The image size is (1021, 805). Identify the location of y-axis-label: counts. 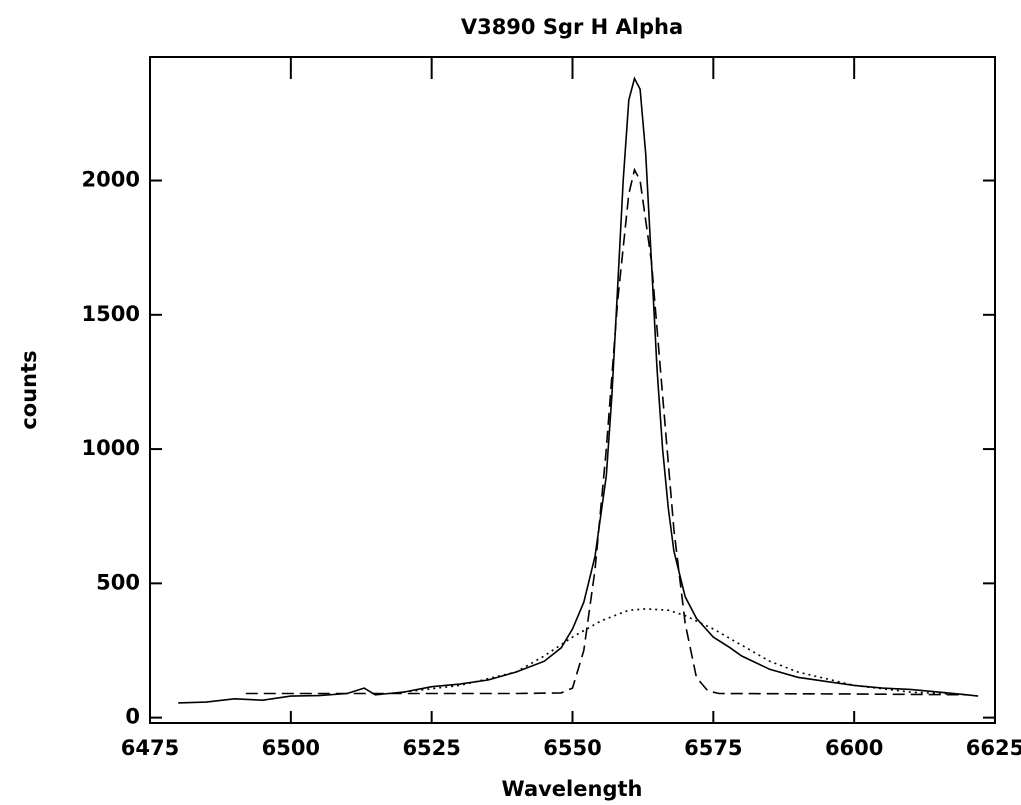
(29, 389).